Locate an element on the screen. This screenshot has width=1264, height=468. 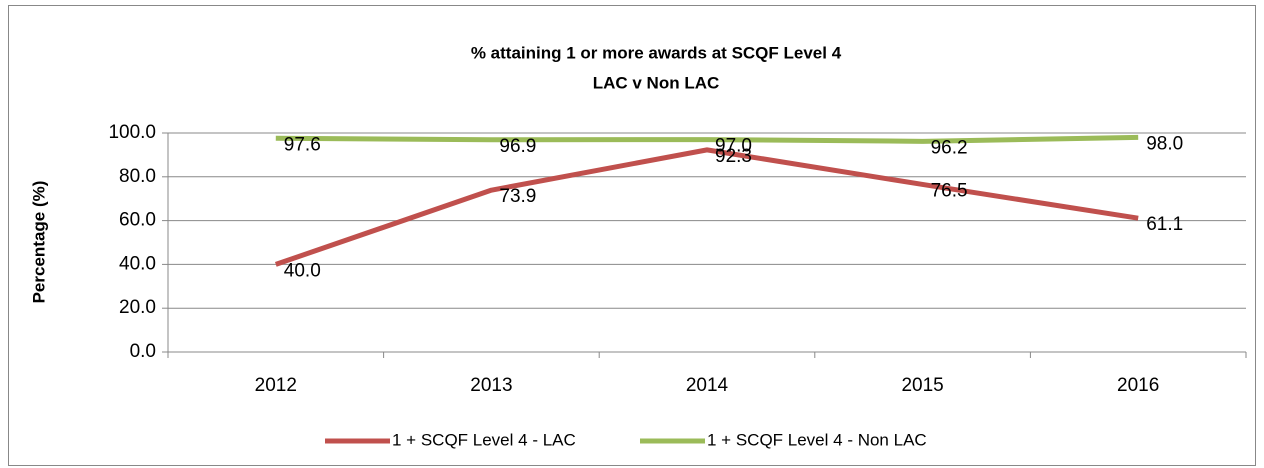
x-tick-label: 2013 is located at coordinates (491, 385).